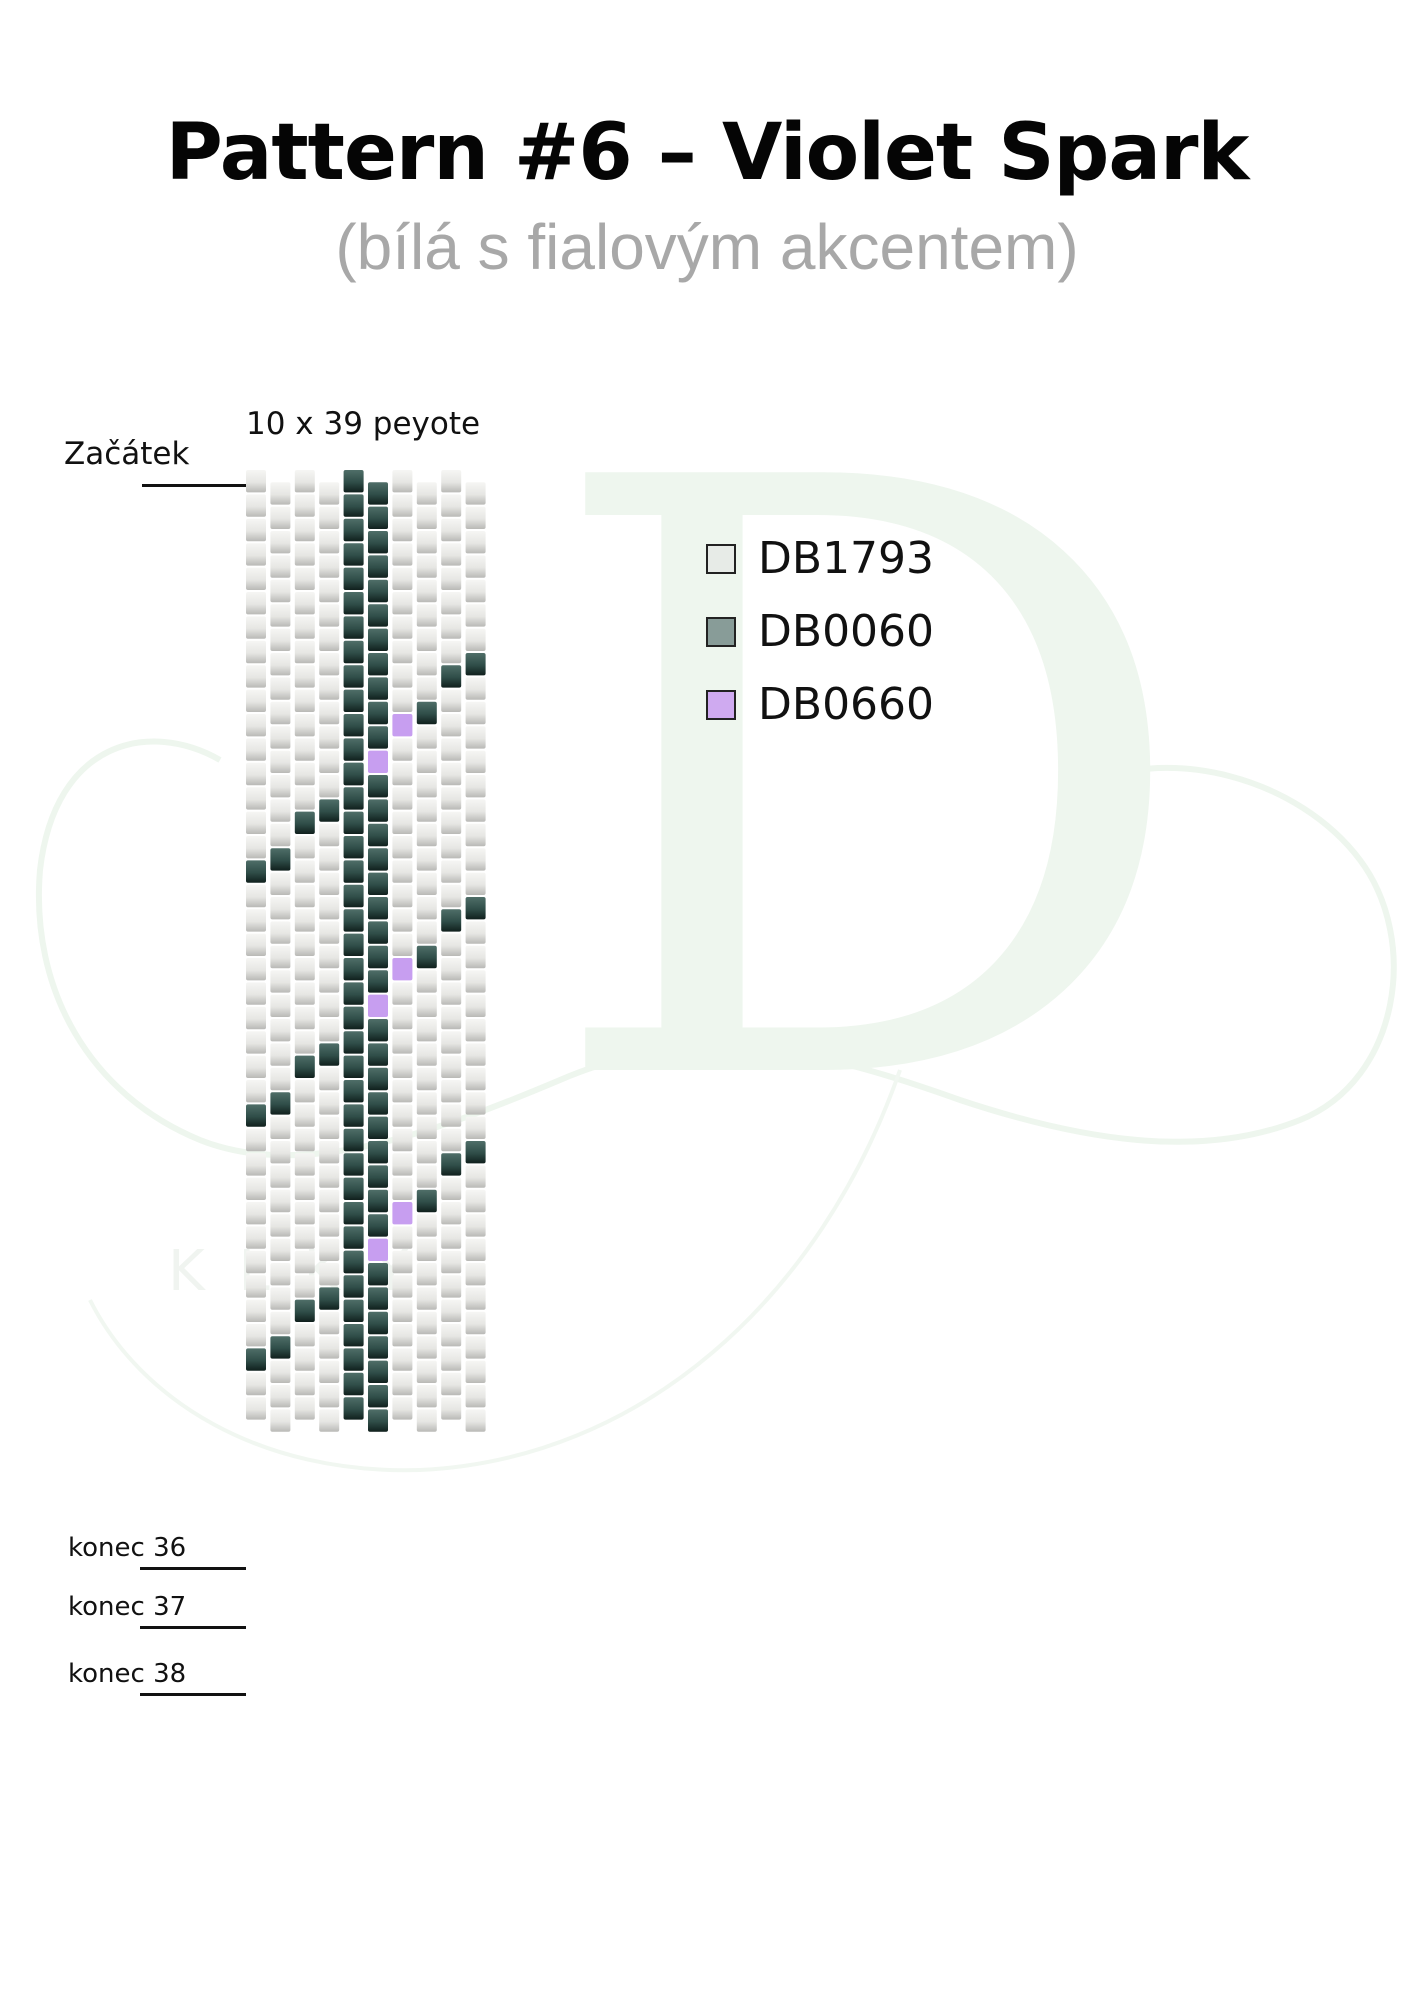  Describe the element at coordinates (846, 631) in the screenshot. I see `legend-code: DB0060` at that location.